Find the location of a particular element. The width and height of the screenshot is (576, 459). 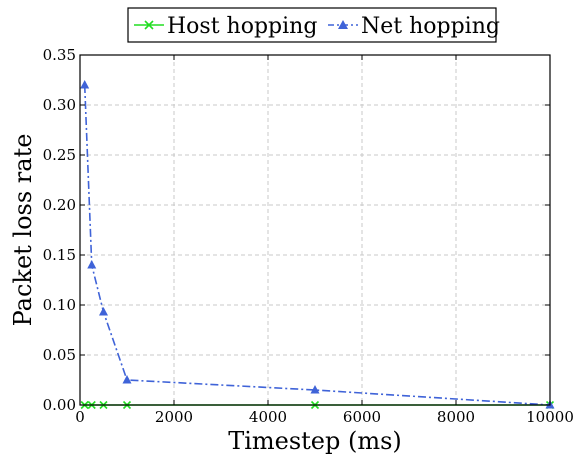

y-tick-label: 0.05 is located at coordinates (59, 355).